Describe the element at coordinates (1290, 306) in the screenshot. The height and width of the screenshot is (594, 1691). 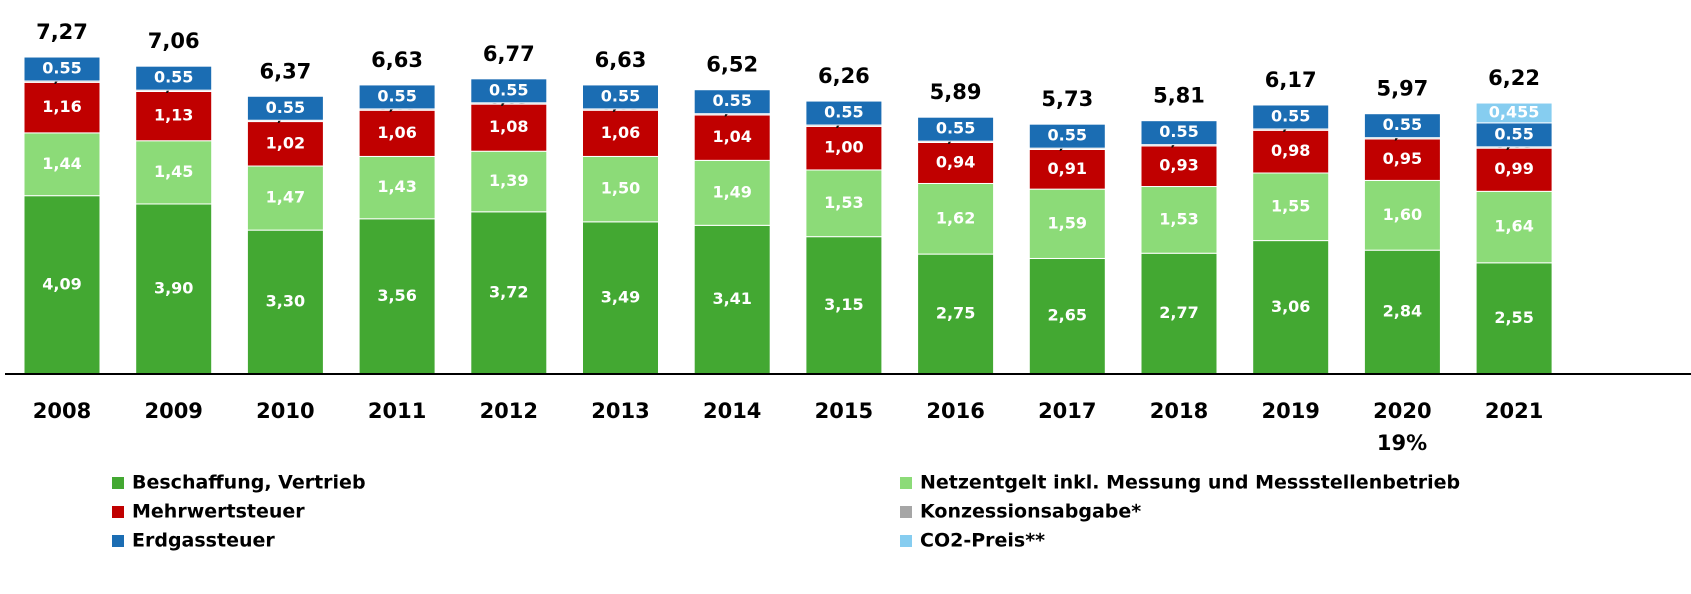
I see `value-label: 3,06` at that location.